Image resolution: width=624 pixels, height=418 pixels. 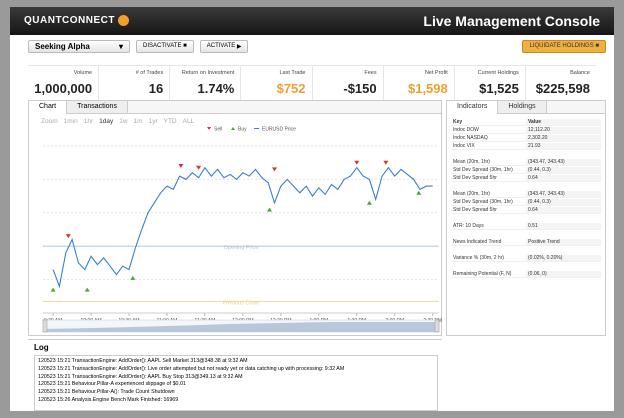 I want to click on cell: News Indicated Trend, so click(x=477, y=241).